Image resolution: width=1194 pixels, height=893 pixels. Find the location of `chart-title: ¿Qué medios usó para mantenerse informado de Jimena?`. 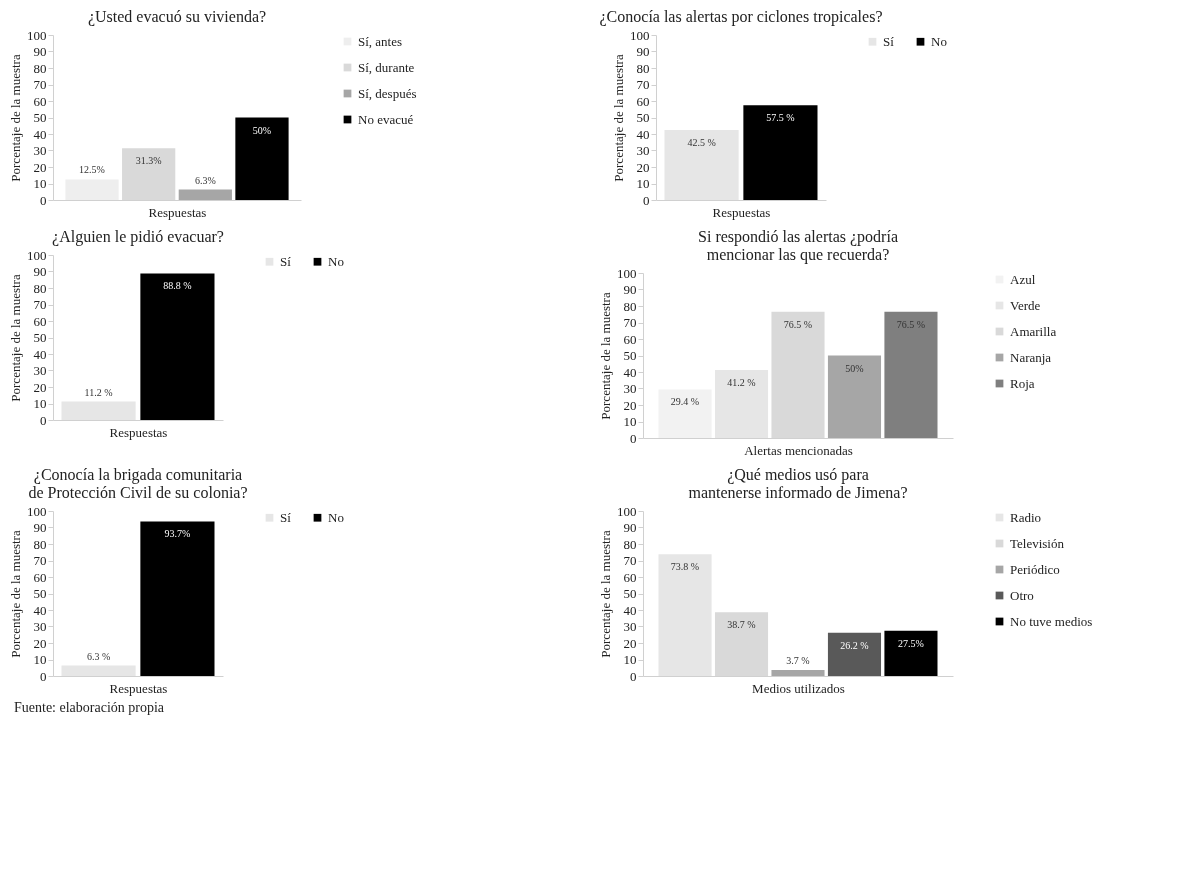

chart-title: ¿Qué medios usó para mantenerse informado de Jimena? is located at coordinates (798, 483).